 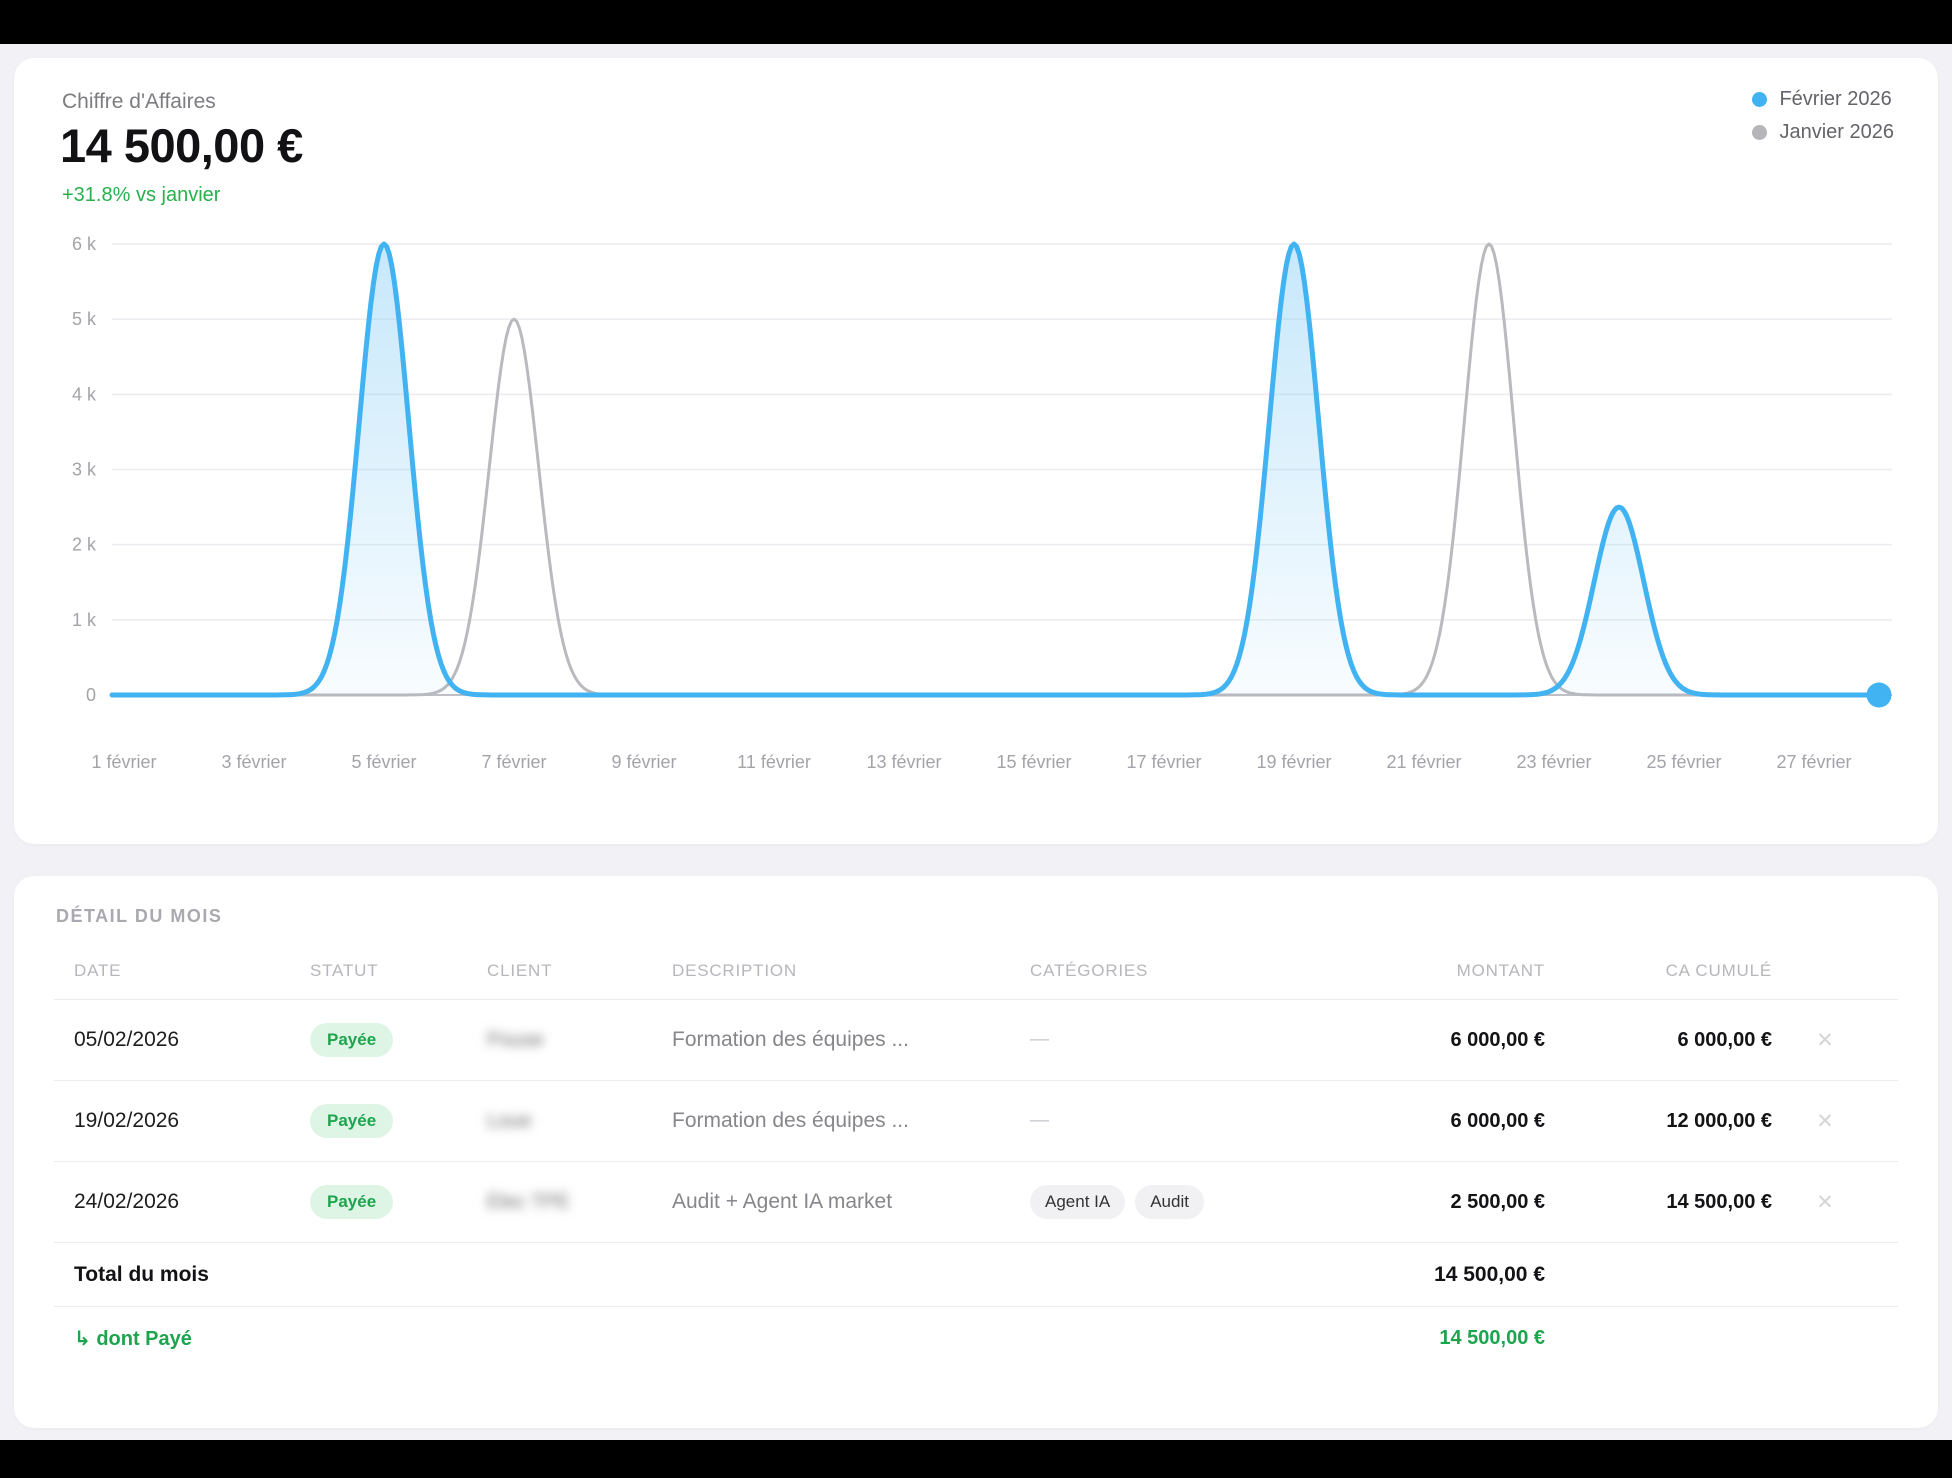 What do you see at coordinates (528, 1201) in the screenshot?
I see `row-client: Elec TPE` at bounding box center [528, 1201].